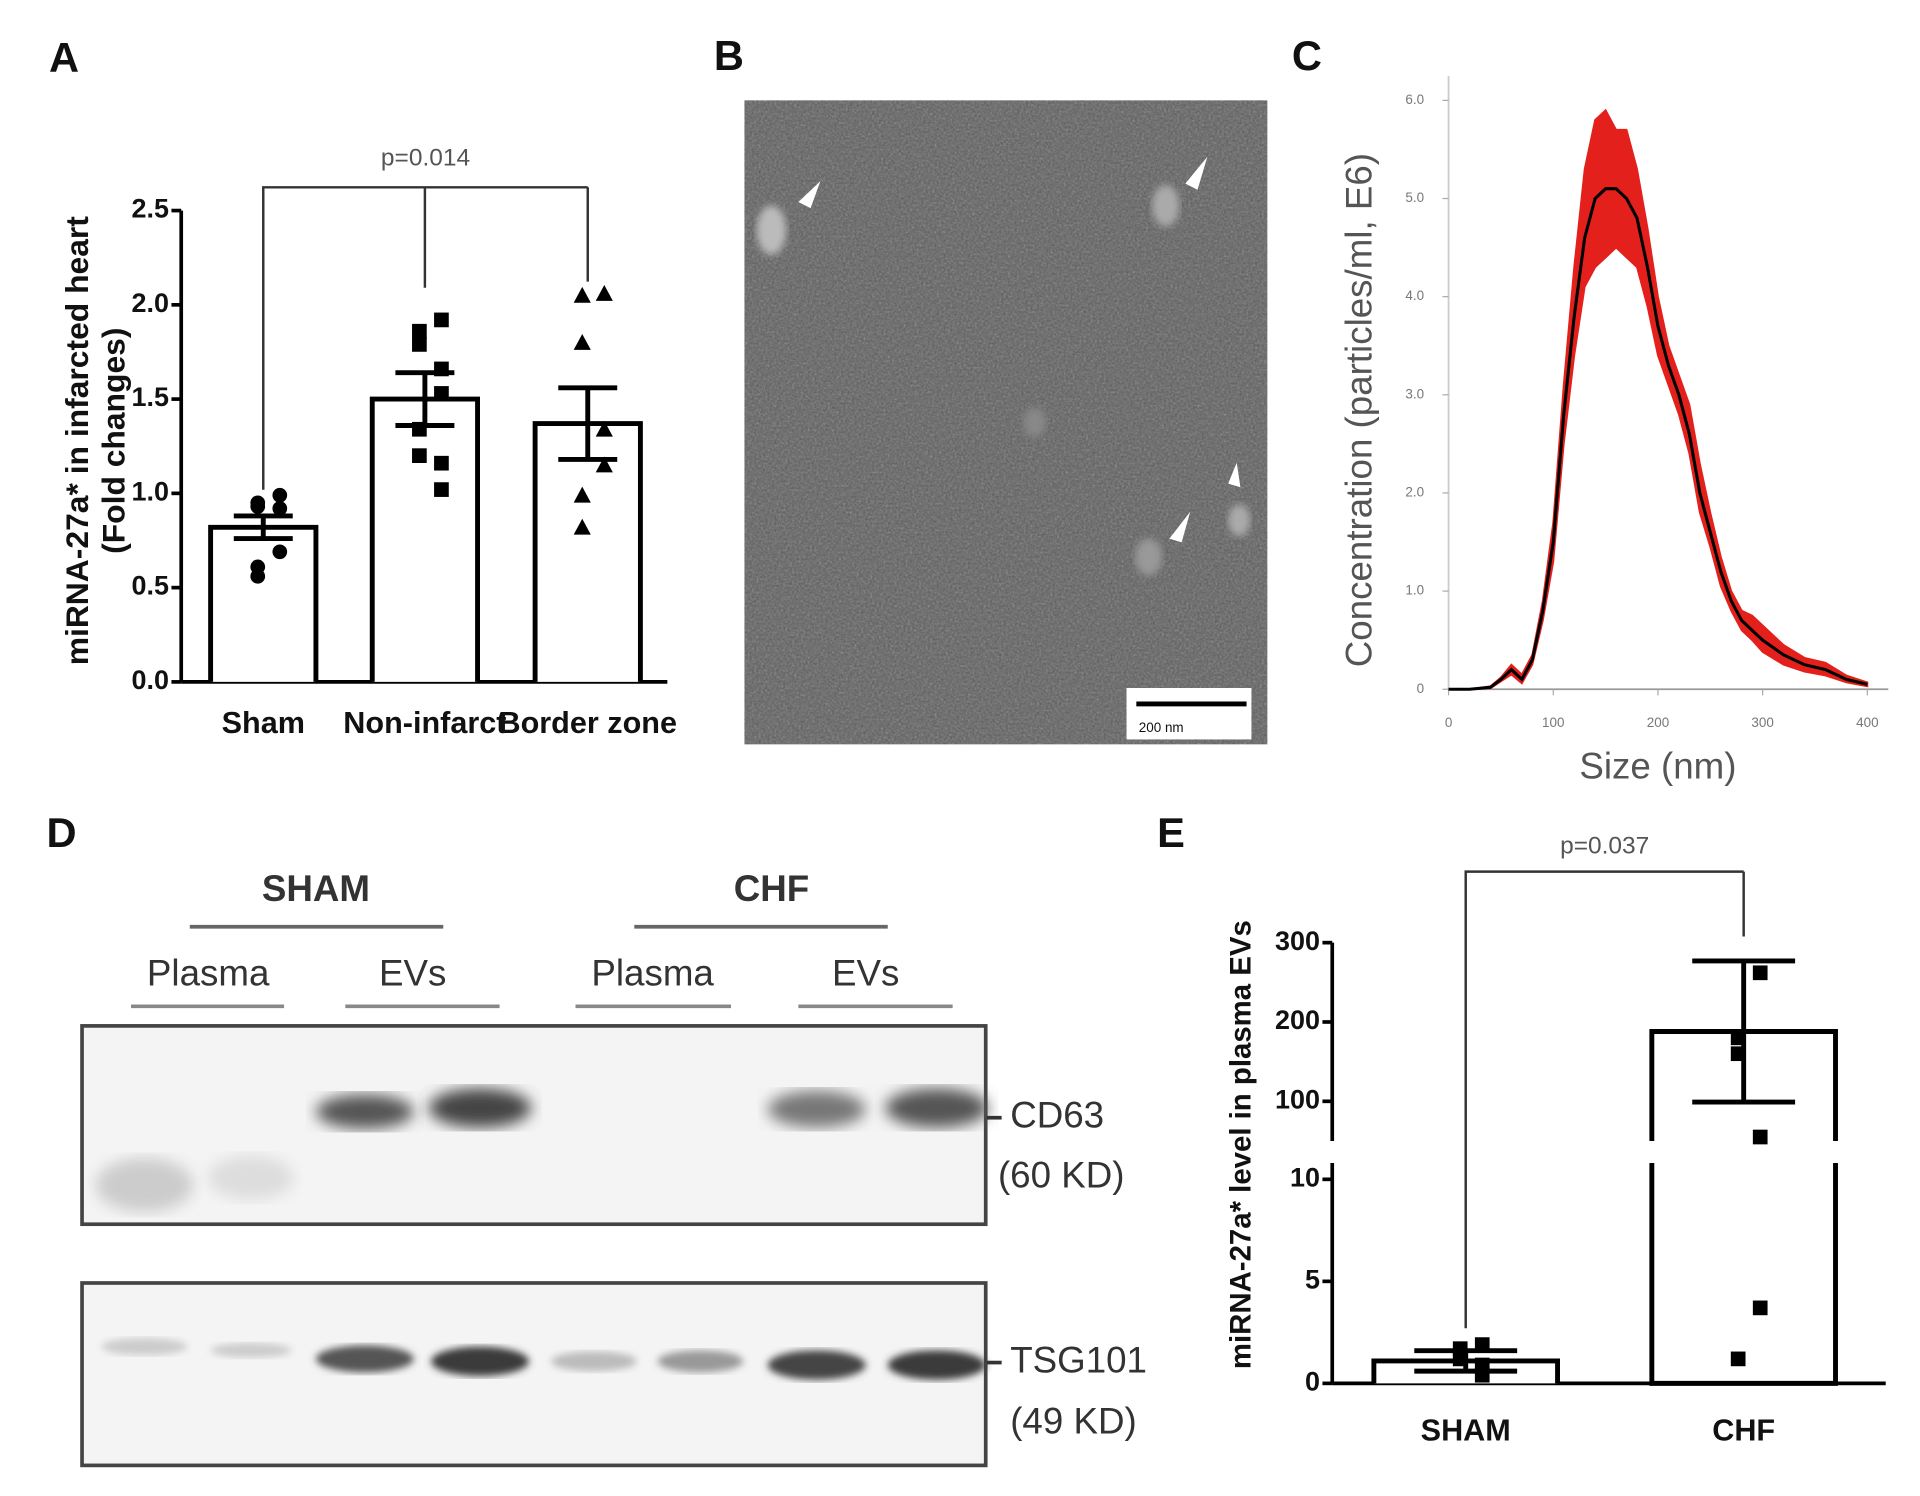  What do you see at coordinates (1189, 714) in the screenshot?
I see `scale-bar-box` at bounding box center [1189, 714].